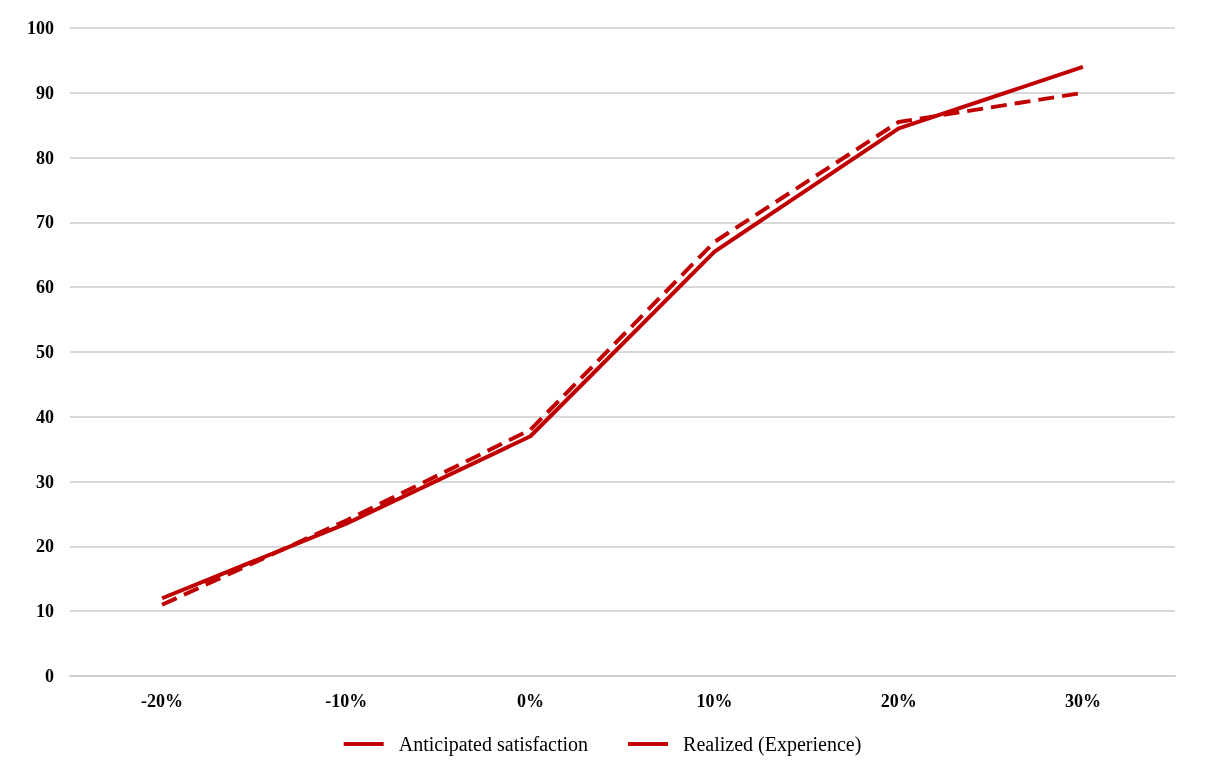 Image resolution: width=1205 pixels, height=764 pixels. I want to click on y-tick-label: 30, so click(45, 481).